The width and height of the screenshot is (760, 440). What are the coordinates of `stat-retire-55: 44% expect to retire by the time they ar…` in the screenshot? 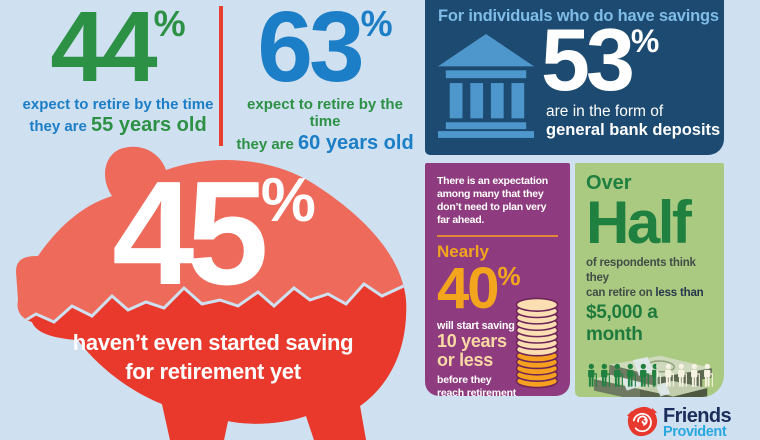 It's located at (118, 68).